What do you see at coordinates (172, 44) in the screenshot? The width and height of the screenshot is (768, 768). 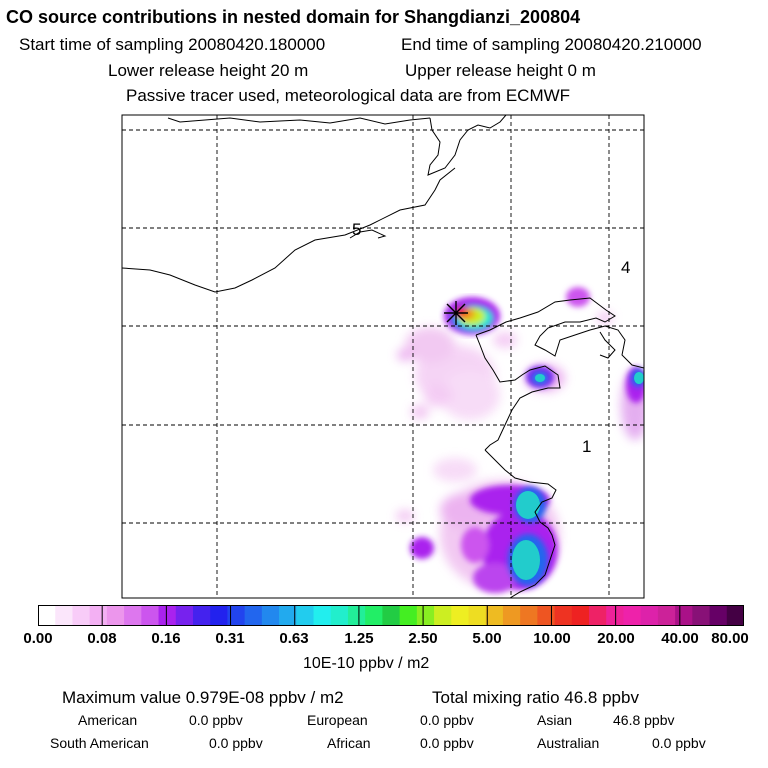 I see `start-time-label: Start time of sampling 20080420.180000` at bounding box center [172, 44].